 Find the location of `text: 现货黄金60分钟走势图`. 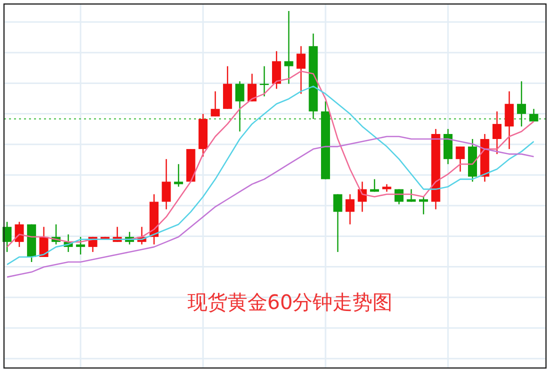

text: 现货黄金60分钟走势图 is located at coordinates (290, 302).